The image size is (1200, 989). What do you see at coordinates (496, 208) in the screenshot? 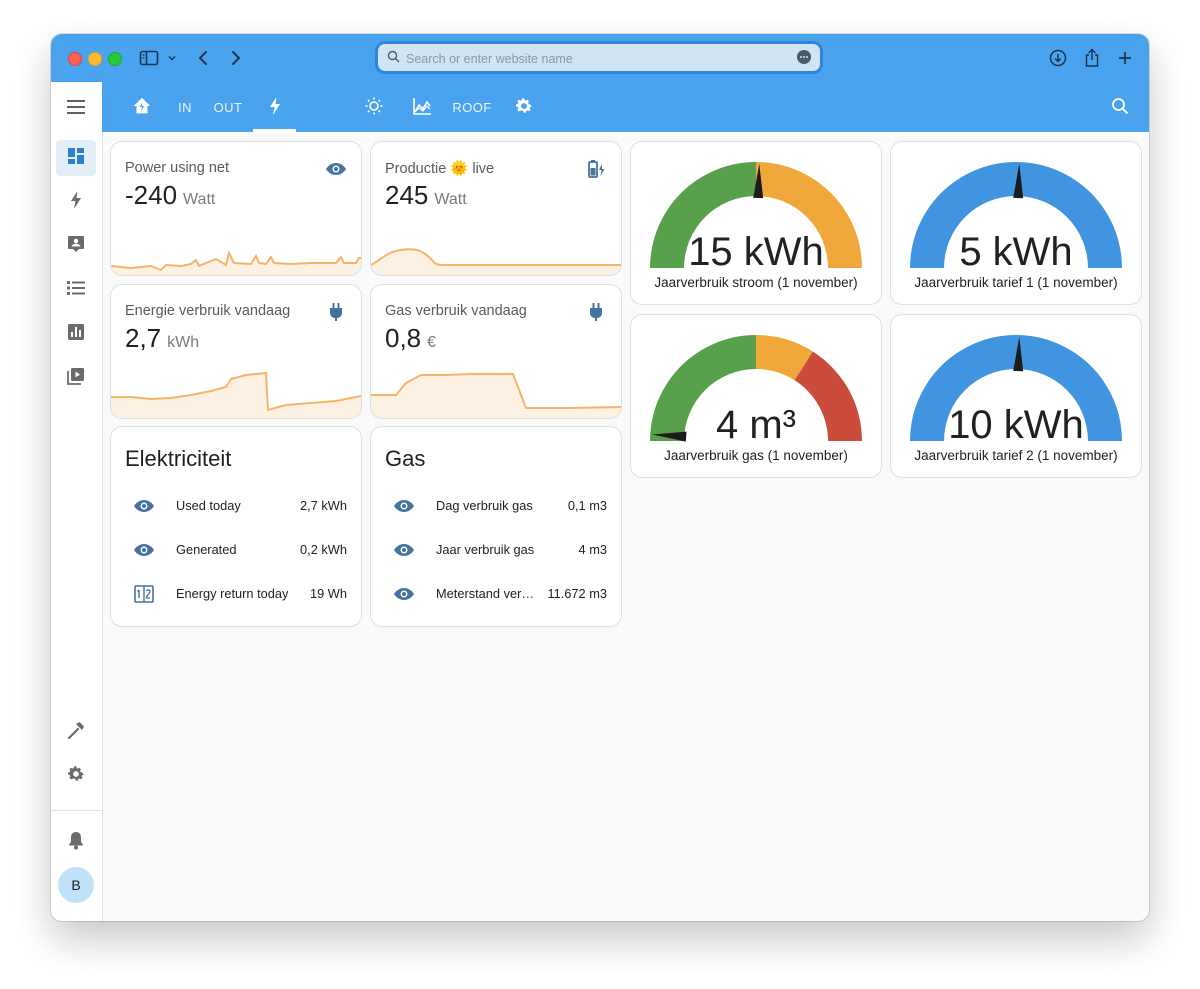
I see `sensor-card-productie: Productie 🌞 live 245 Watt` at bounding box center [496, 208].